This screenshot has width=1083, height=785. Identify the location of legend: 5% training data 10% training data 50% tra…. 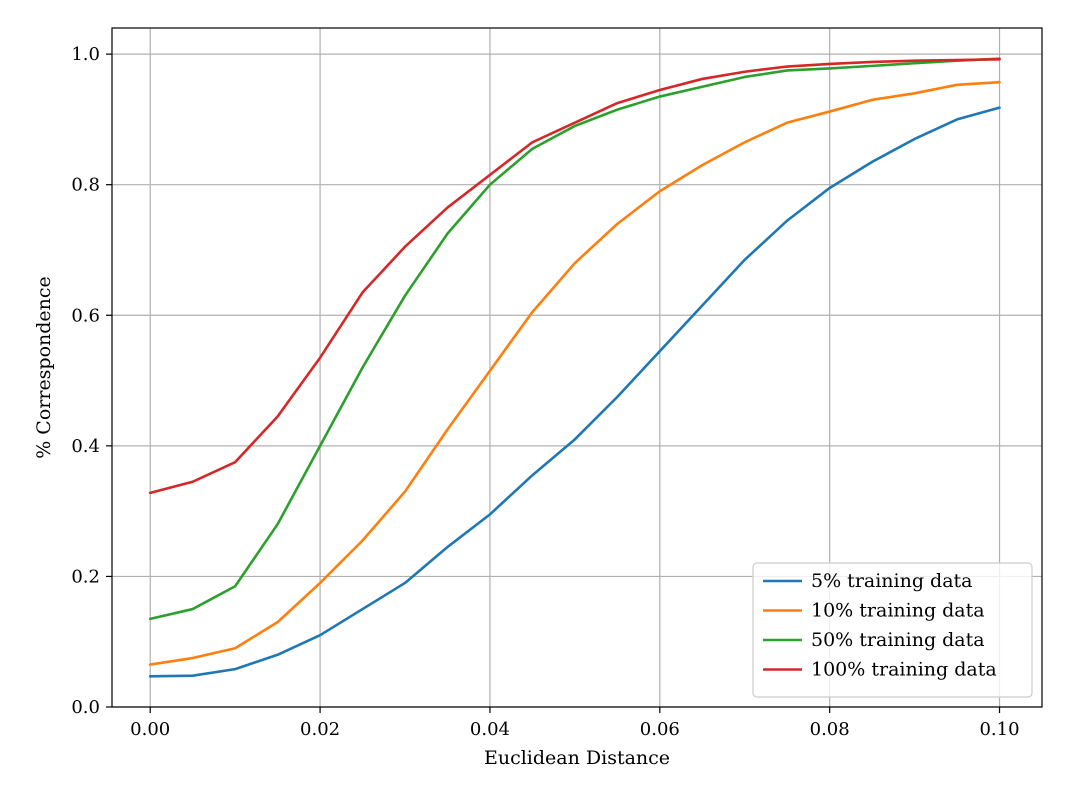
(892, 630).